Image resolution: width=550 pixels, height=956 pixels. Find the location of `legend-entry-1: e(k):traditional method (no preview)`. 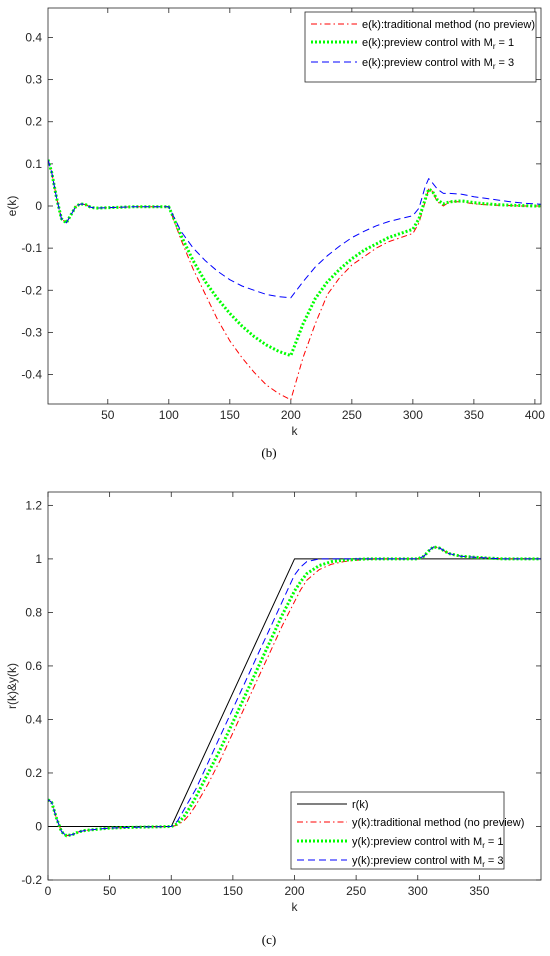

legend-entry-1: e(k):traditional method (no preview) is located at coordinates (448, 25).